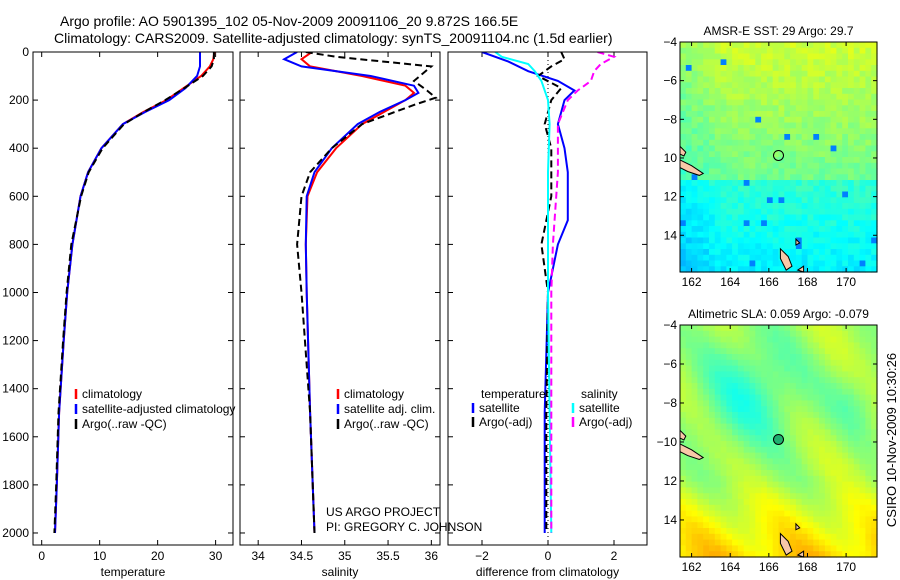  Describe the element at coordinates (671, 158) in the screenshot. I see `lat-tick-label: 10` at that location.